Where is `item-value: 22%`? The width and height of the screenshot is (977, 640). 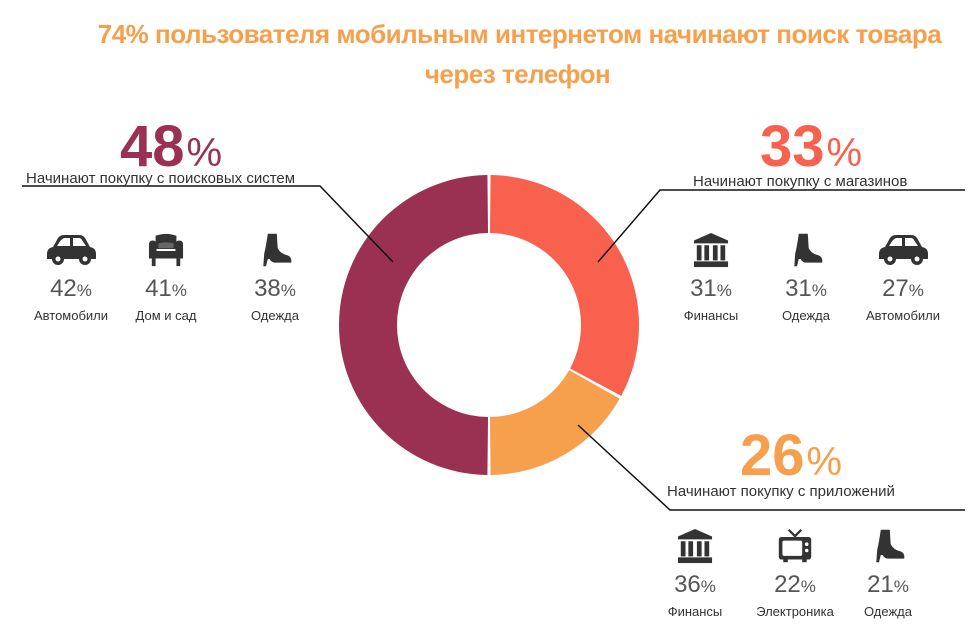 item-value: 22% is located at coordinates (795, 584).